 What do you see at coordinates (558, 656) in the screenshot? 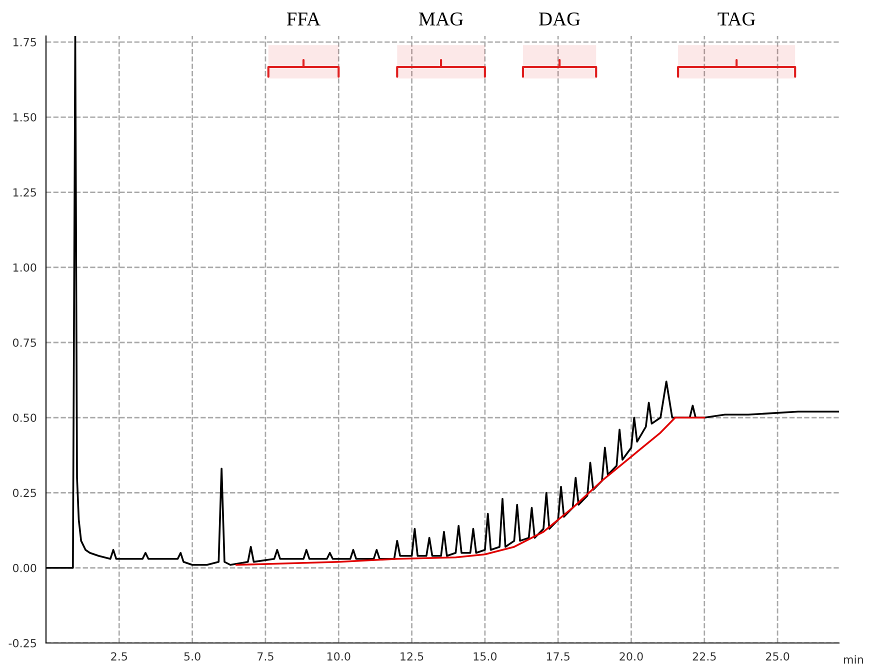
I see `x-tick-label: 17.5` at bounding box center [558, 656].